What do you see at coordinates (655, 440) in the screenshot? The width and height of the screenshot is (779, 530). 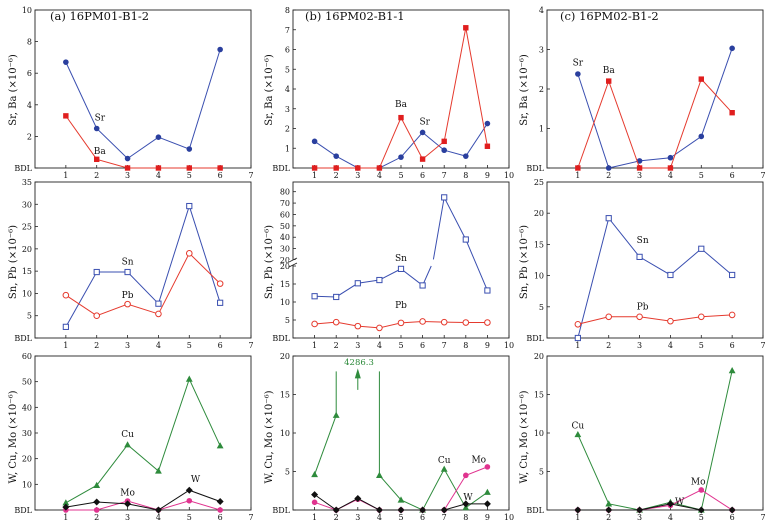 I see `bot_c-cu-line` at bounding box center [655, 440].